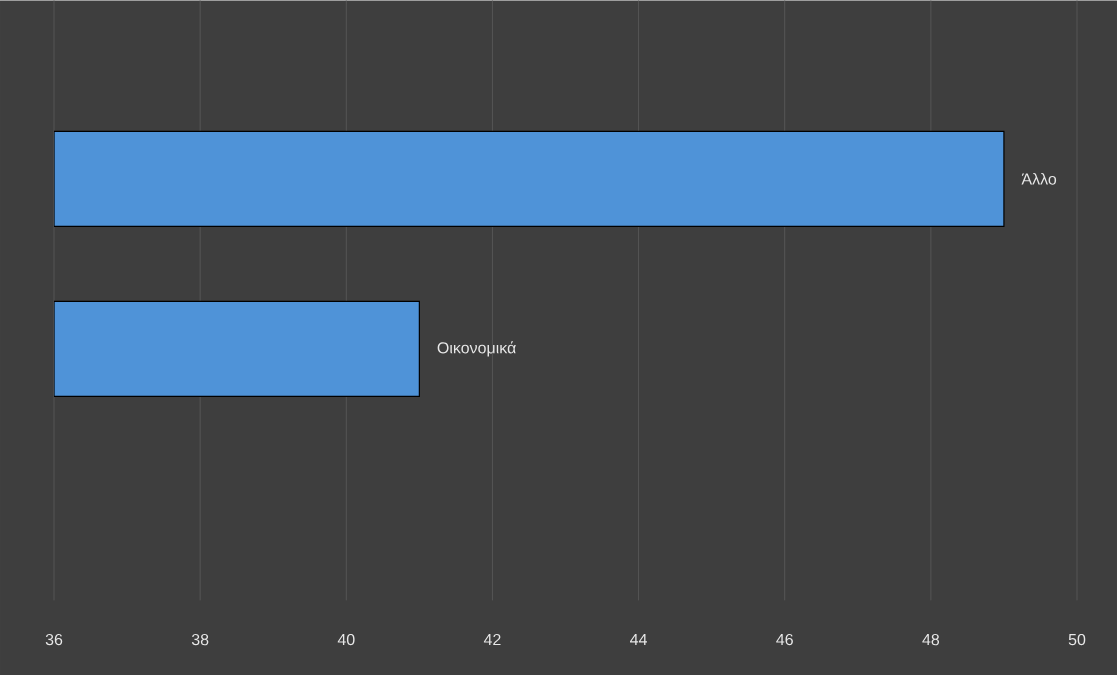 This screenshot has width=1117, height=675. What do you see at coordinates (346, 639) in the screenshot?
I see `x-tick-label: 40` at bounding box center [346, 639].